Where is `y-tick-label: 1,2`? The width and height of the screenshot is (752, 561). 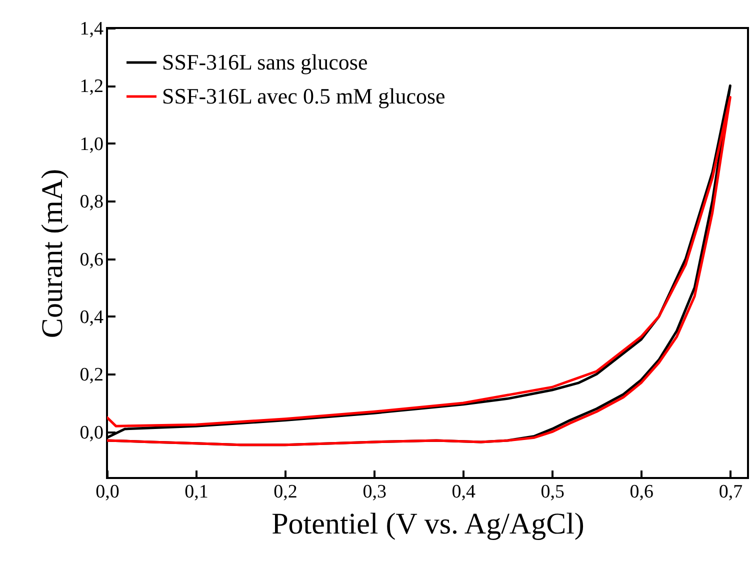 y-tick-label: 1,2 is located at coordinates (92, 87).